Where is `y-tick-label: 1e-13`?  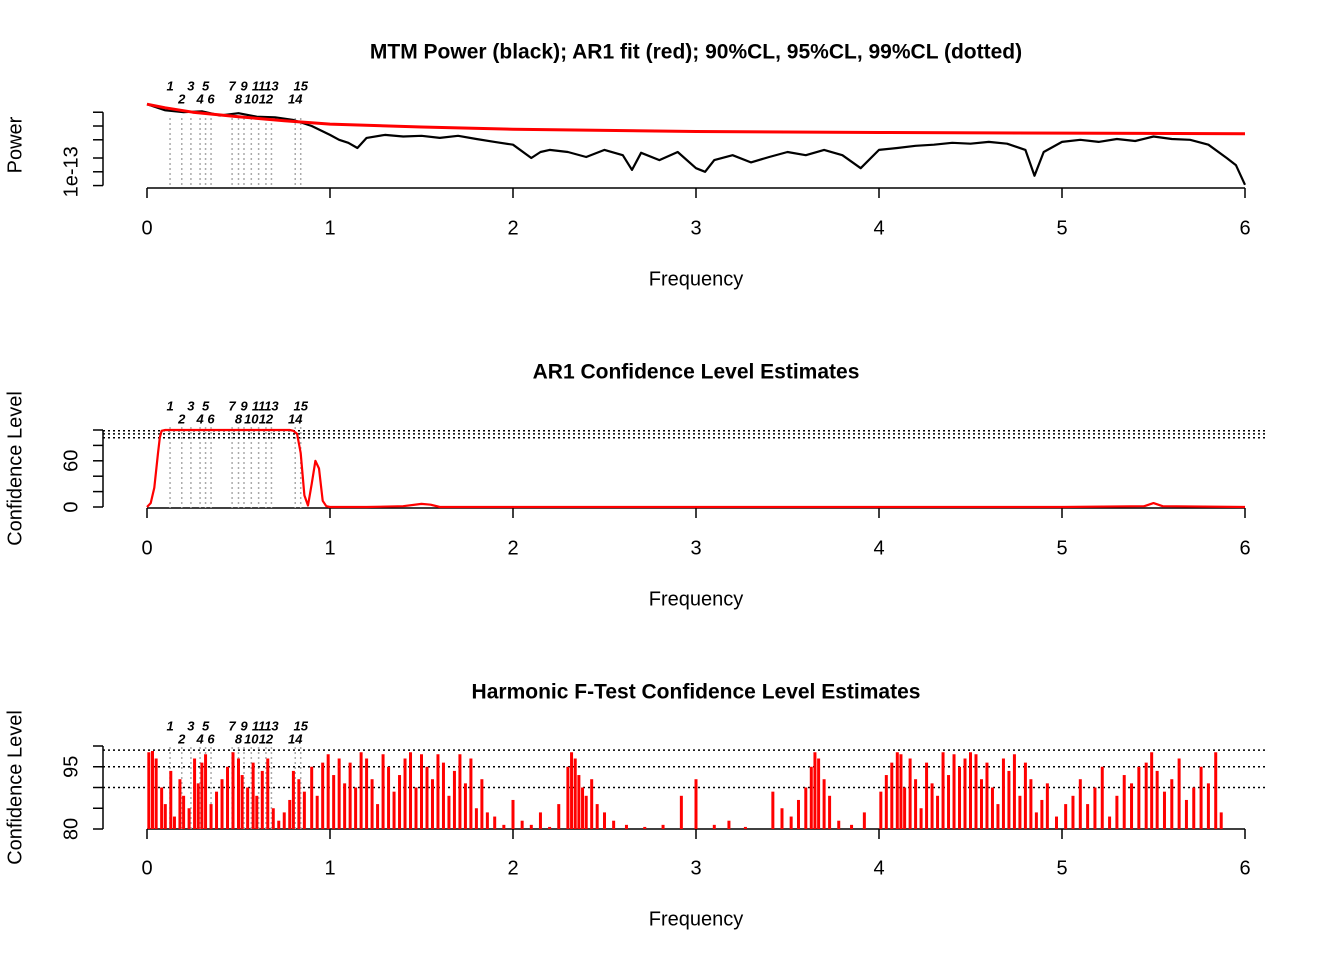 y-tick-label: 1e-13 is located at coordinates (71, 171).